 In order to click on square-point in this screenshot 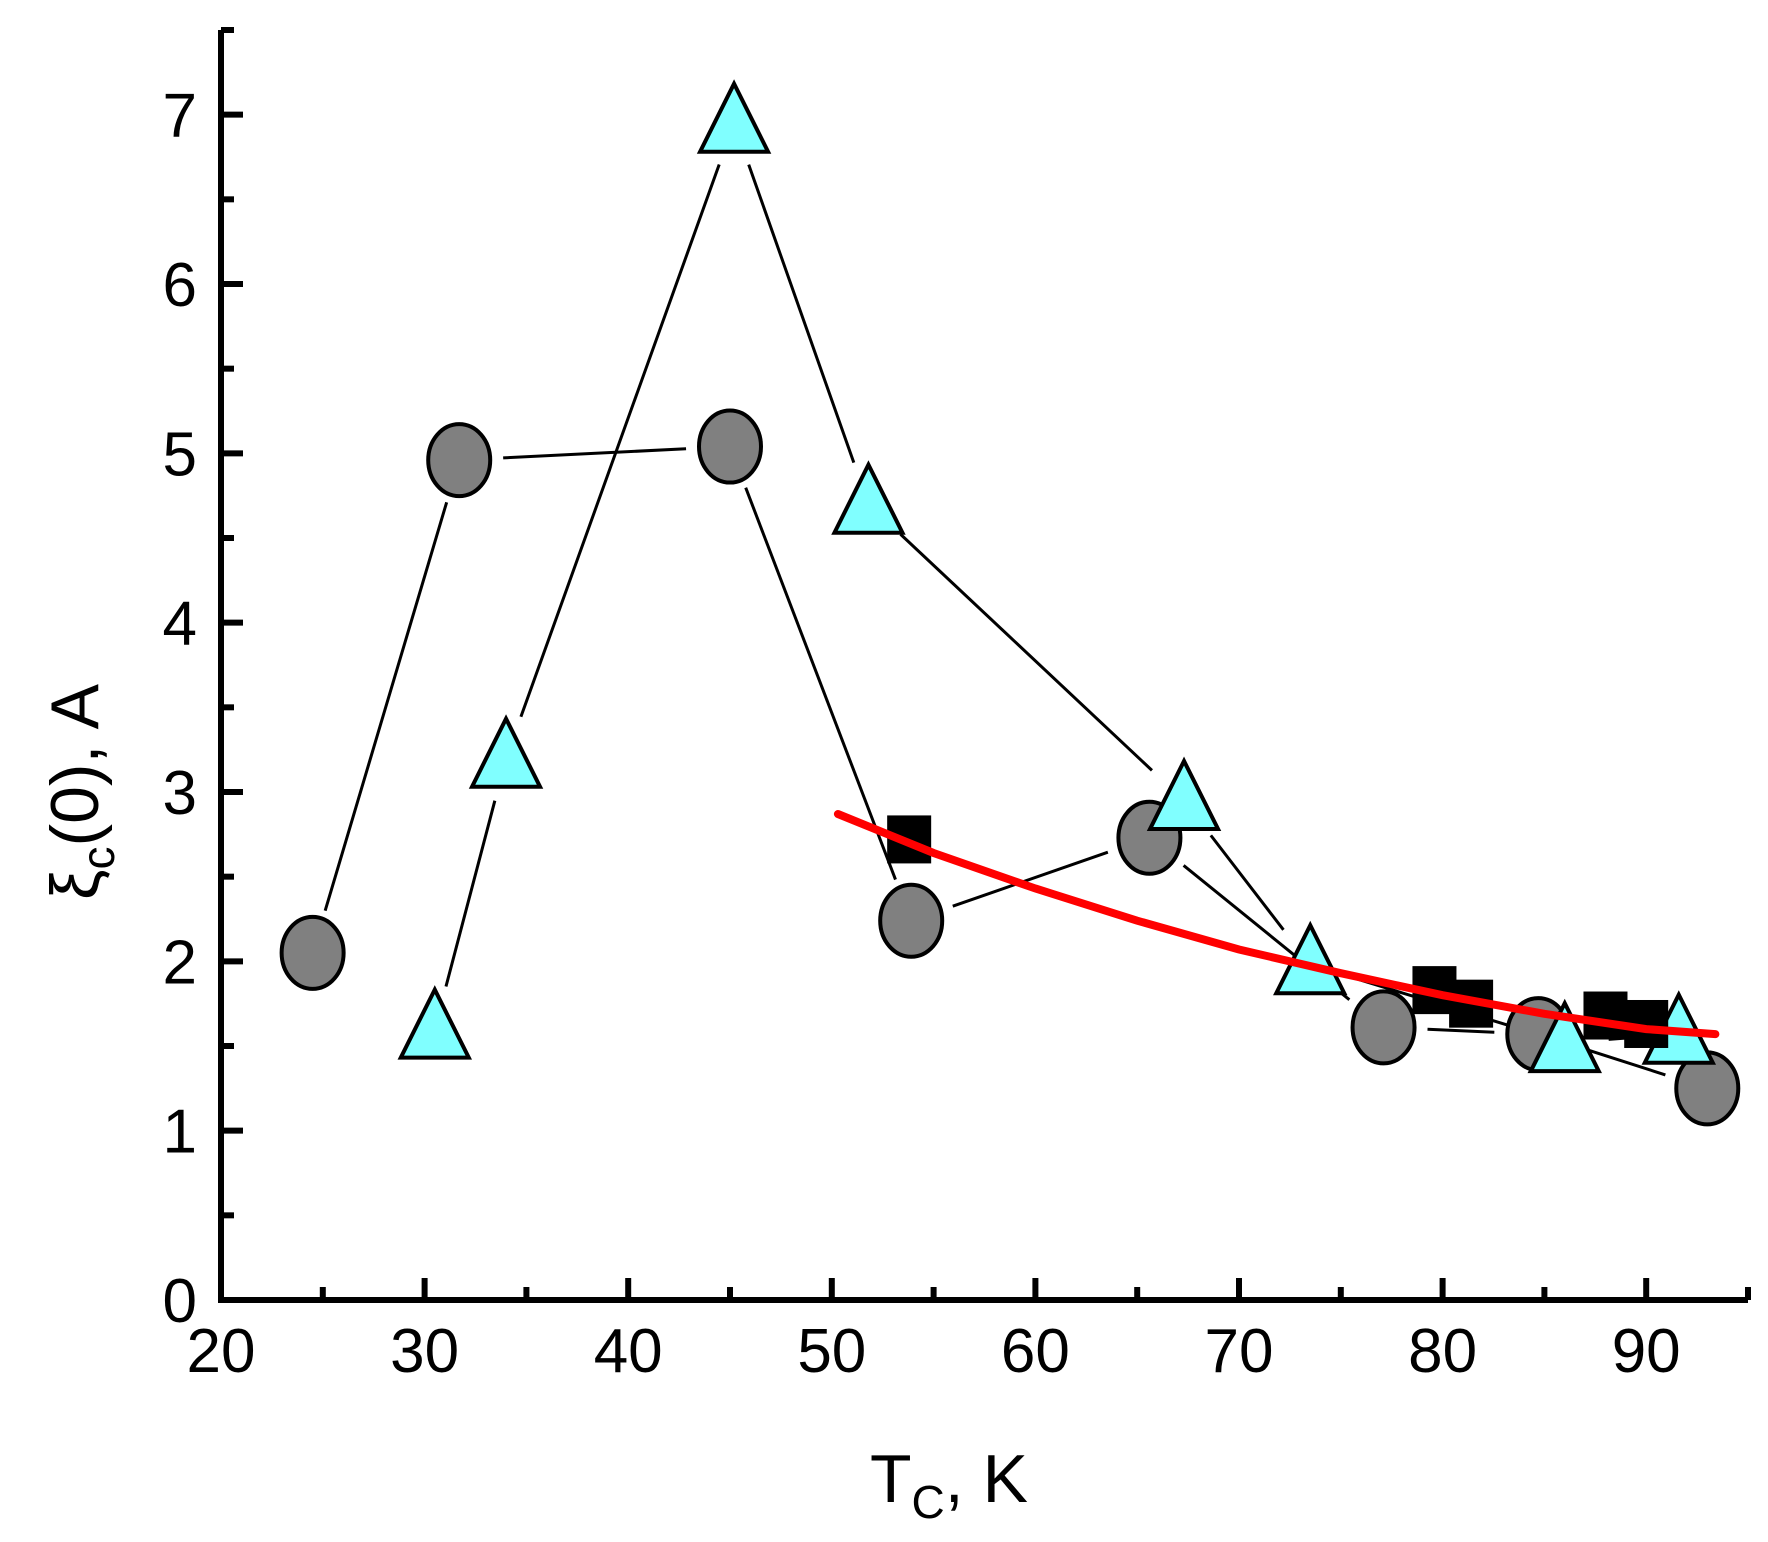, I will do `click(1605, 1015)`.